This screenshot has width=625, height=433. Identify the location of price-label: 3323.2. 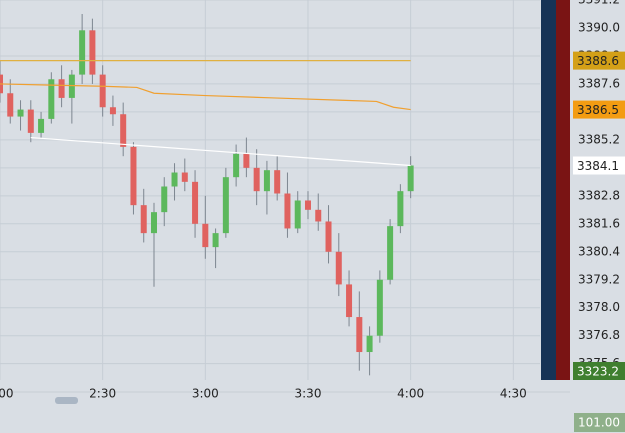
(598, 372).